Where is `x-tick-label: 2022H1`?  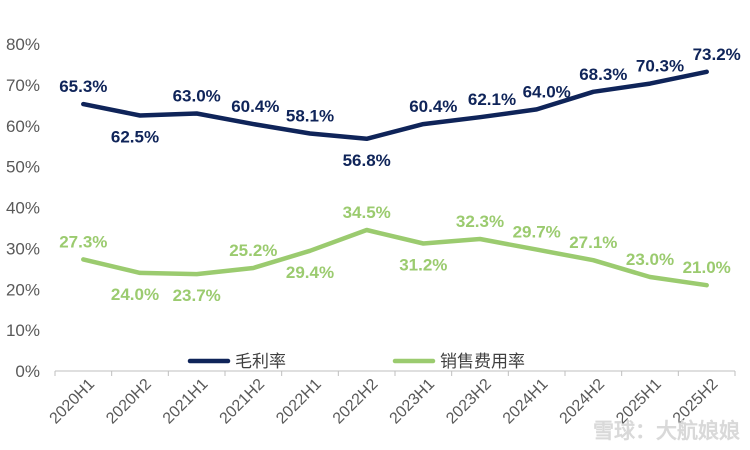 x-tick-label: 2022H1 is located at coordinates (299, 402).